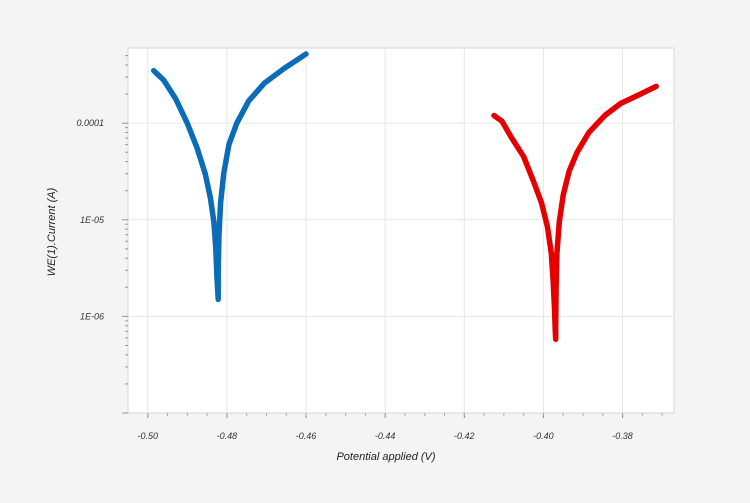 This screenshot has width=750, height=503. I want to click on x-axis-title: Potential applied (V), so click(385, 457).